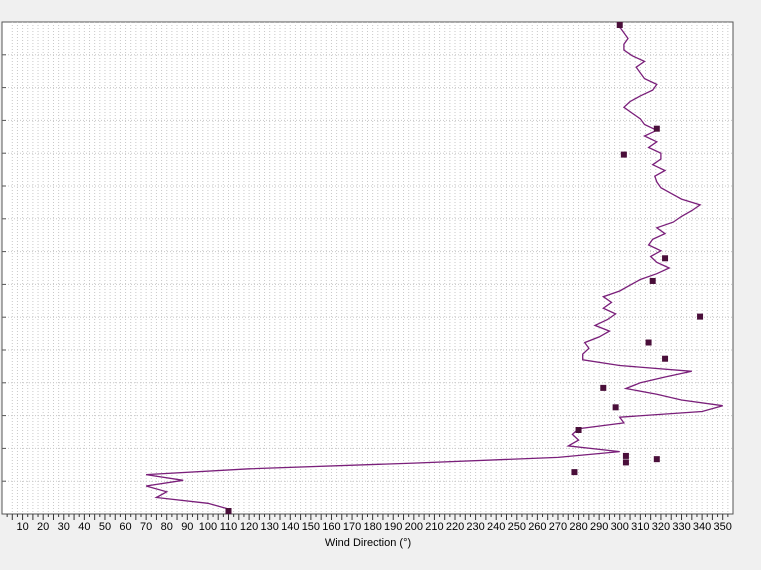 The image size is (761, 570). I want to click on x-tick-label: 190, so click(393, 527).